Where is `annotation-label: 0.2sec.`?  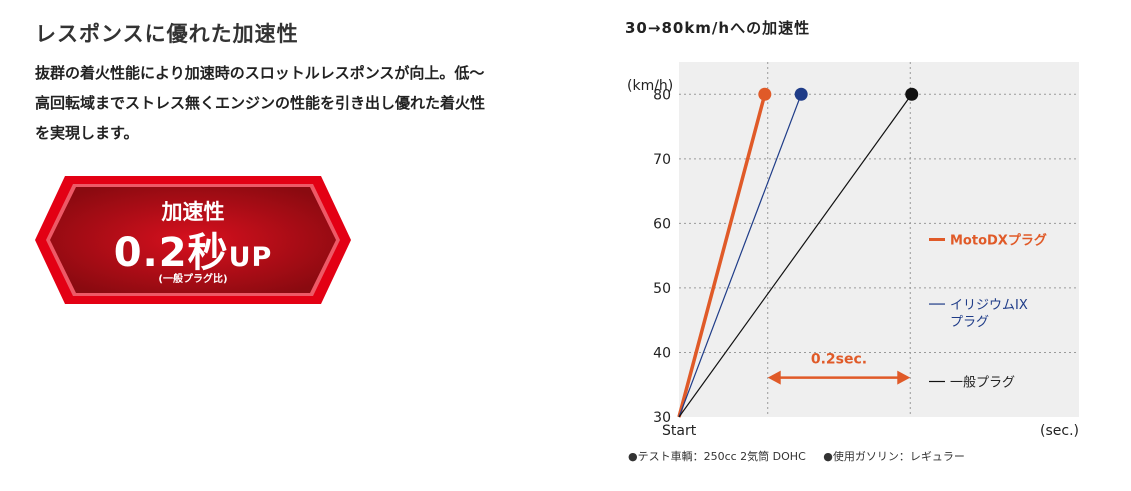
annotation-label: 0.2sec. is located at coordinates (839, 360).